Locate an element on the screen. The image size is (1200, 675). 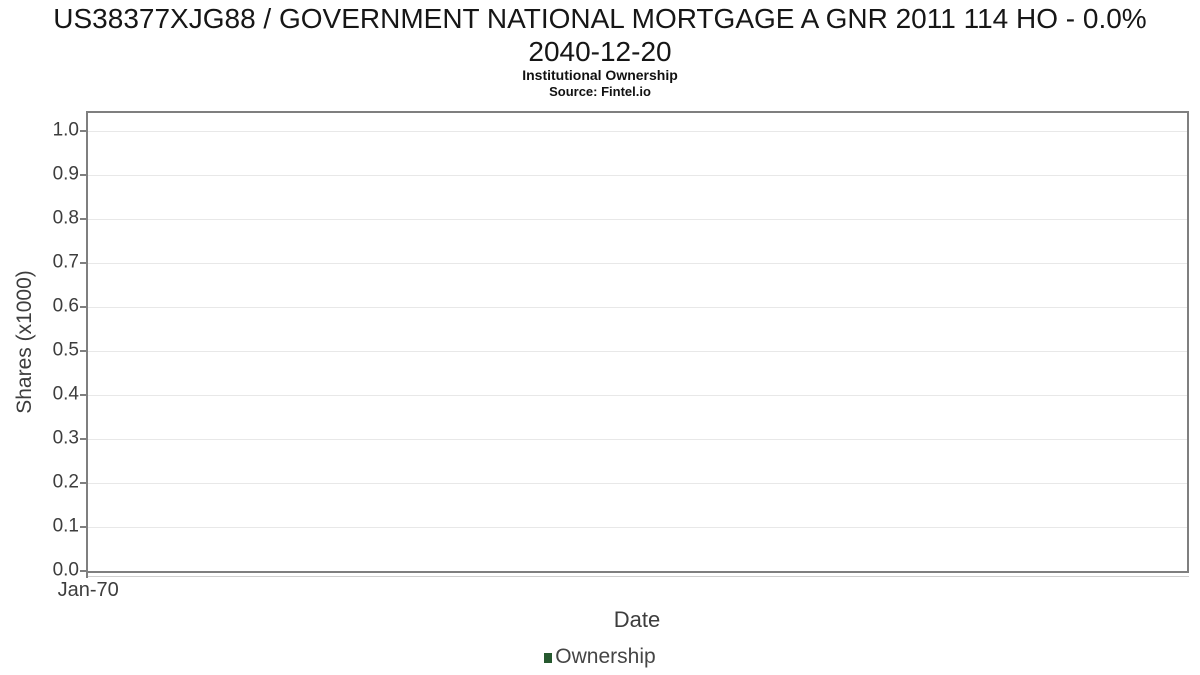
chart-source-credit: Source: Fintel.io is located at coordinates (600, 91).